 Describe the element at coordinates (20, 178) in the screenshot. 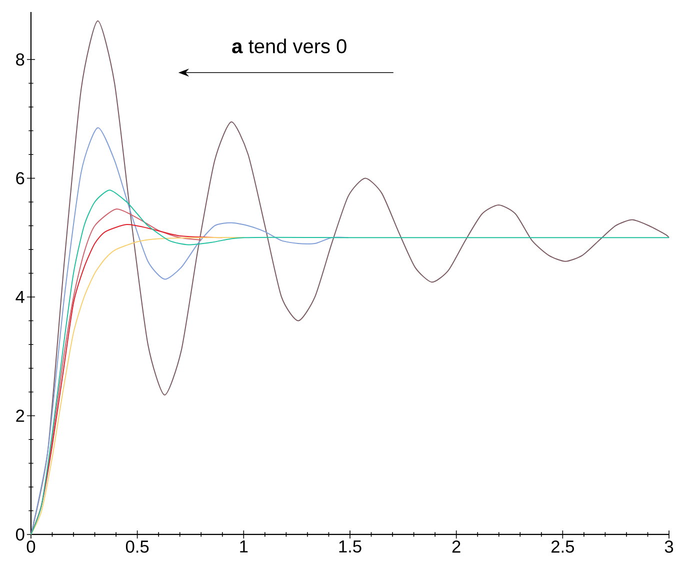

I see `y-tick-label: 6` at that location.